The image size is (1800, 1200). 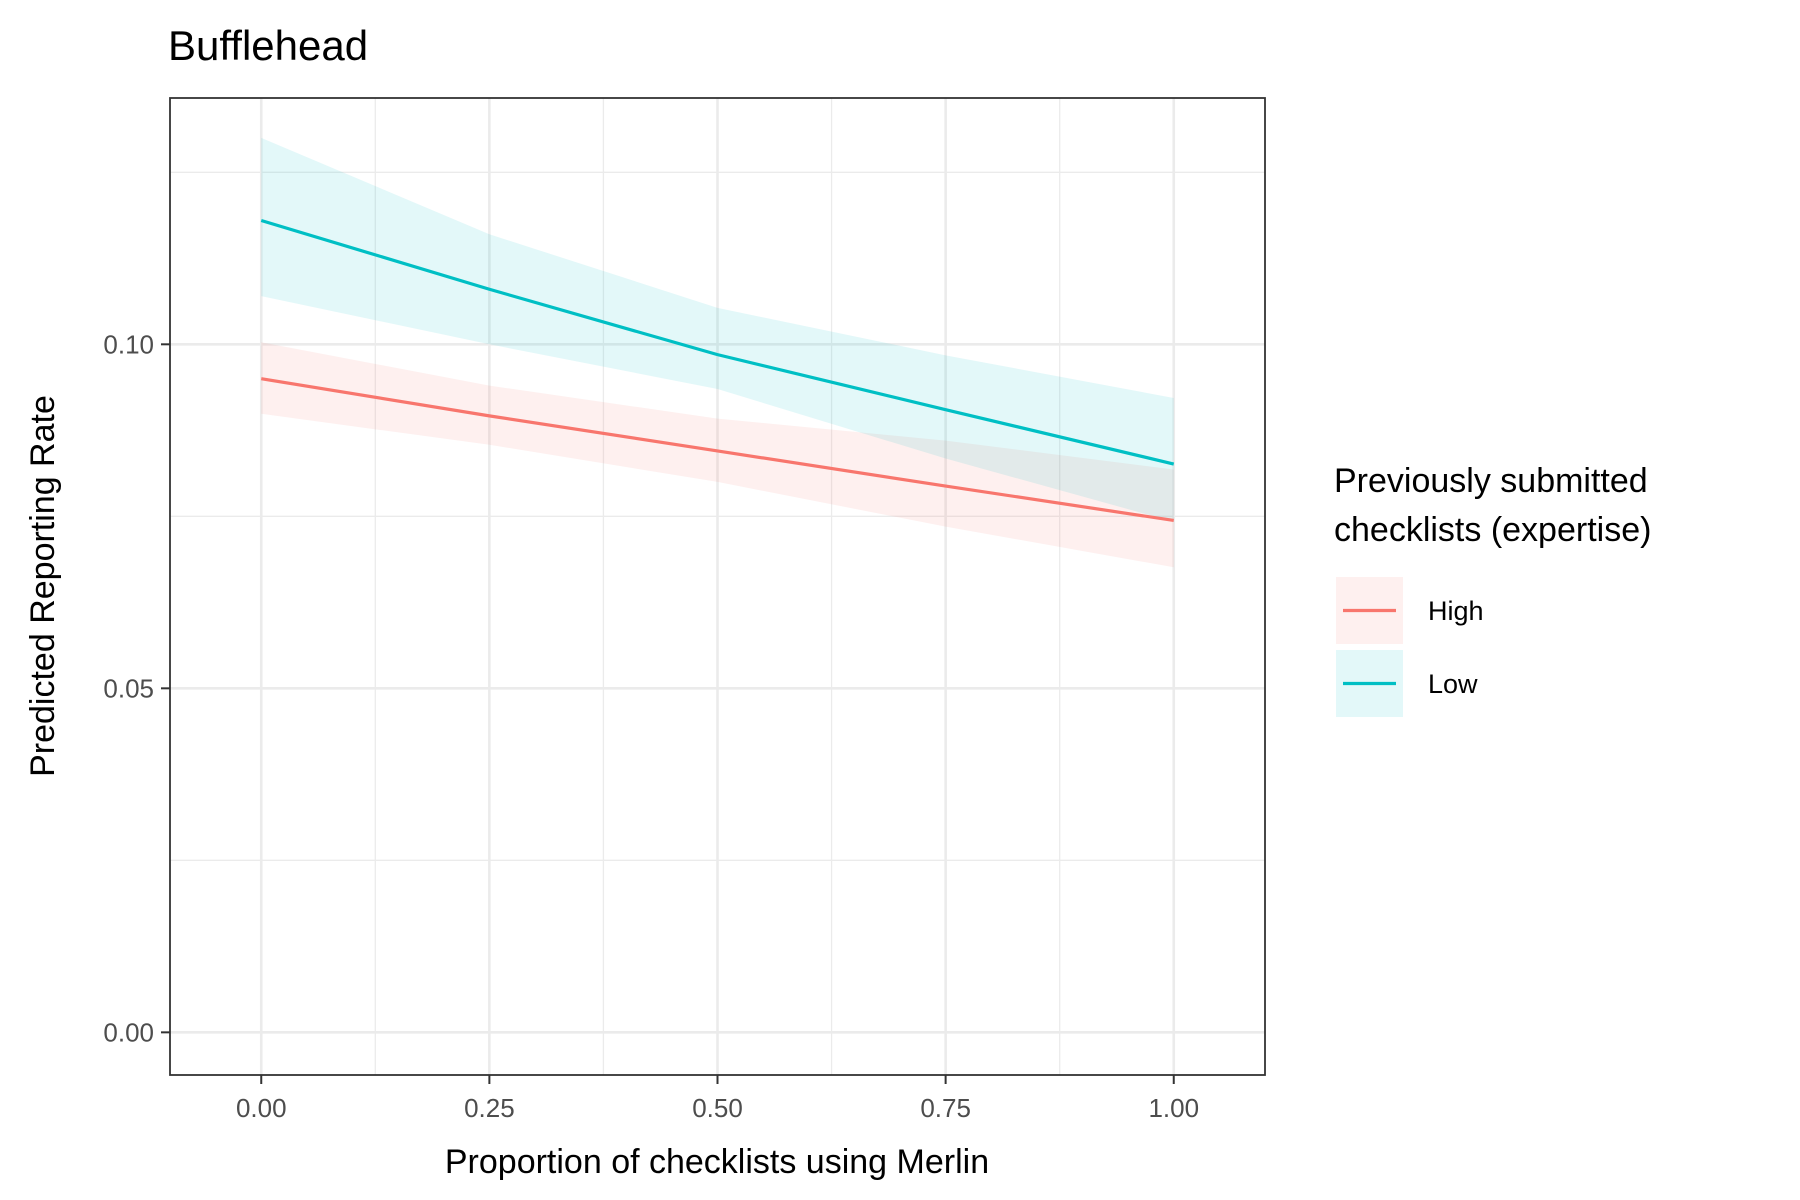 I want to click on series-lines, so click(x=717, y=370).